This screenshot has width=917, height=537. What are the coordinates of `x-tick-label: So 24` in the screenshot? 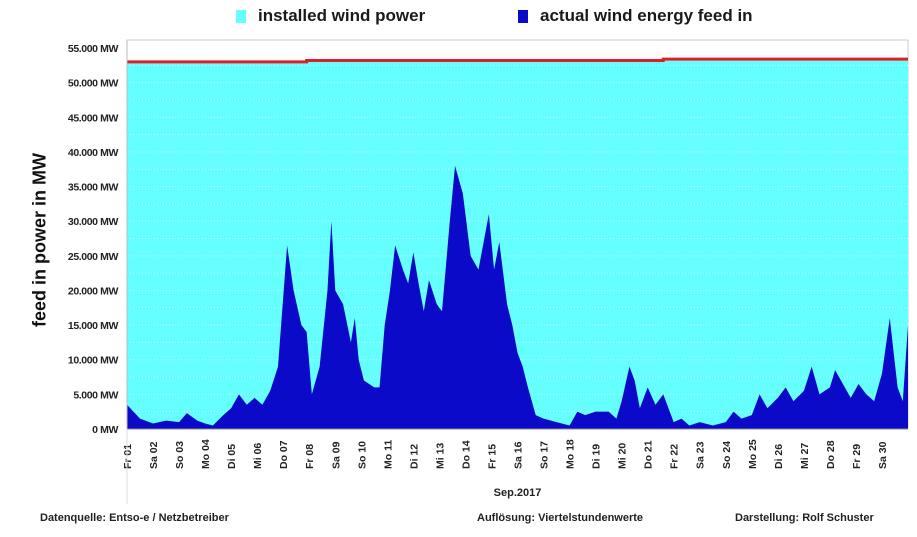 It's located at (727, 455).